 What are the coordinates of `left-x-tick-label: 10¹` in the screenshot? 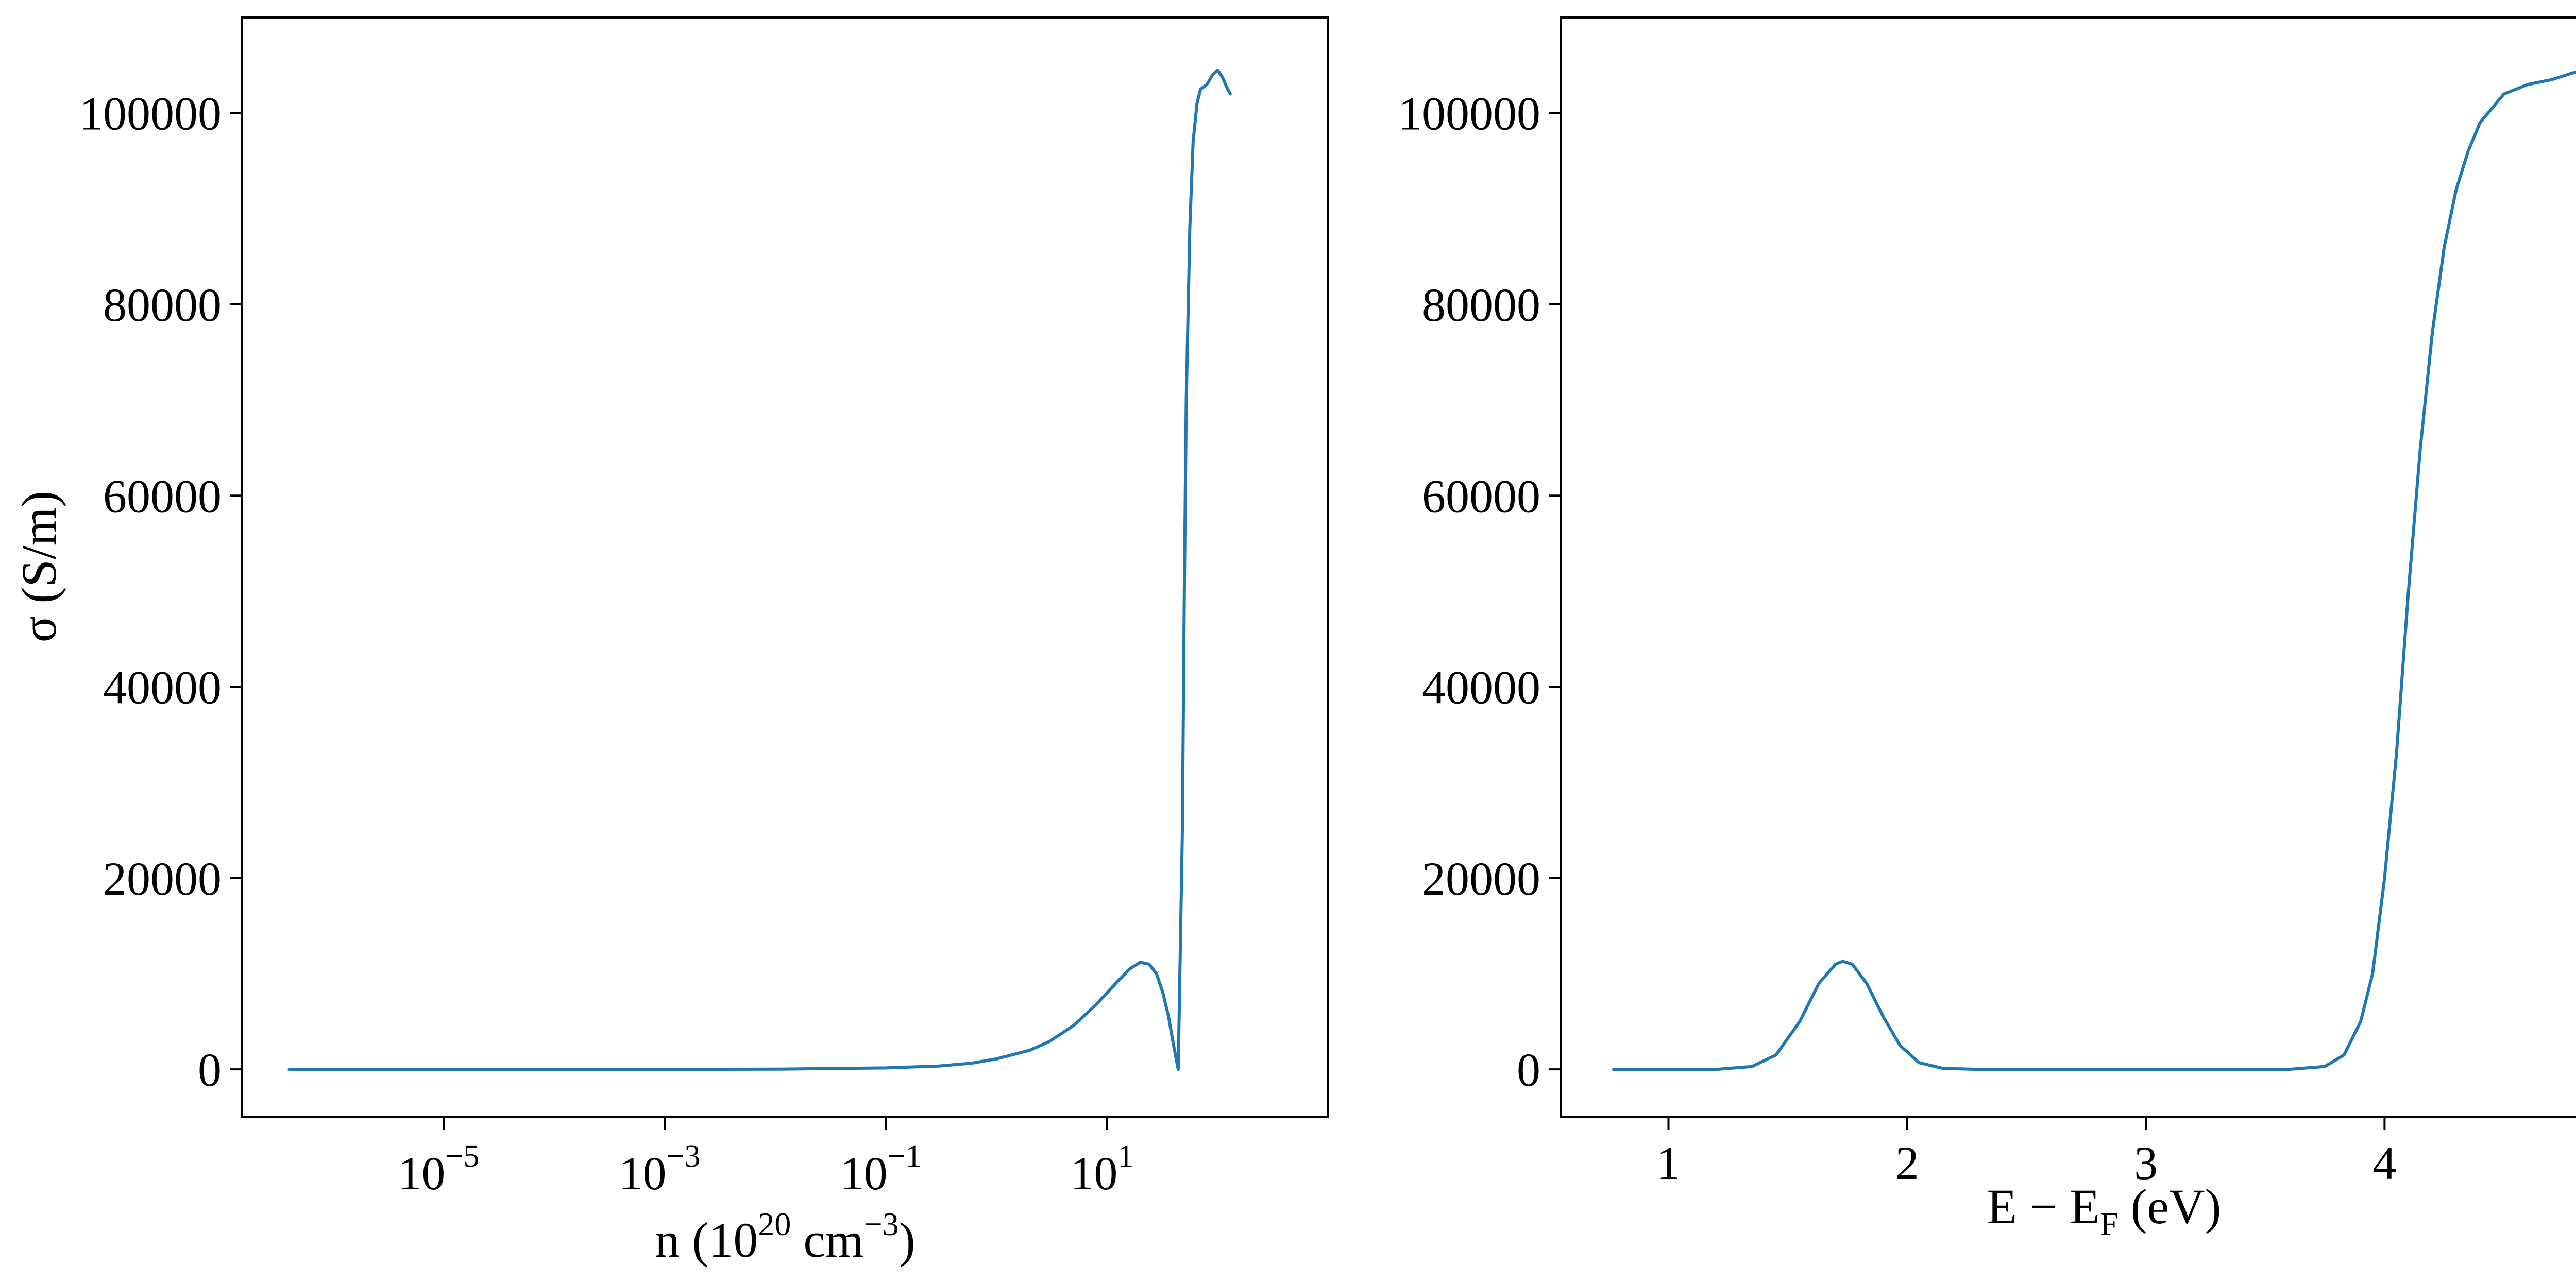 It's located at (1101, 1169).